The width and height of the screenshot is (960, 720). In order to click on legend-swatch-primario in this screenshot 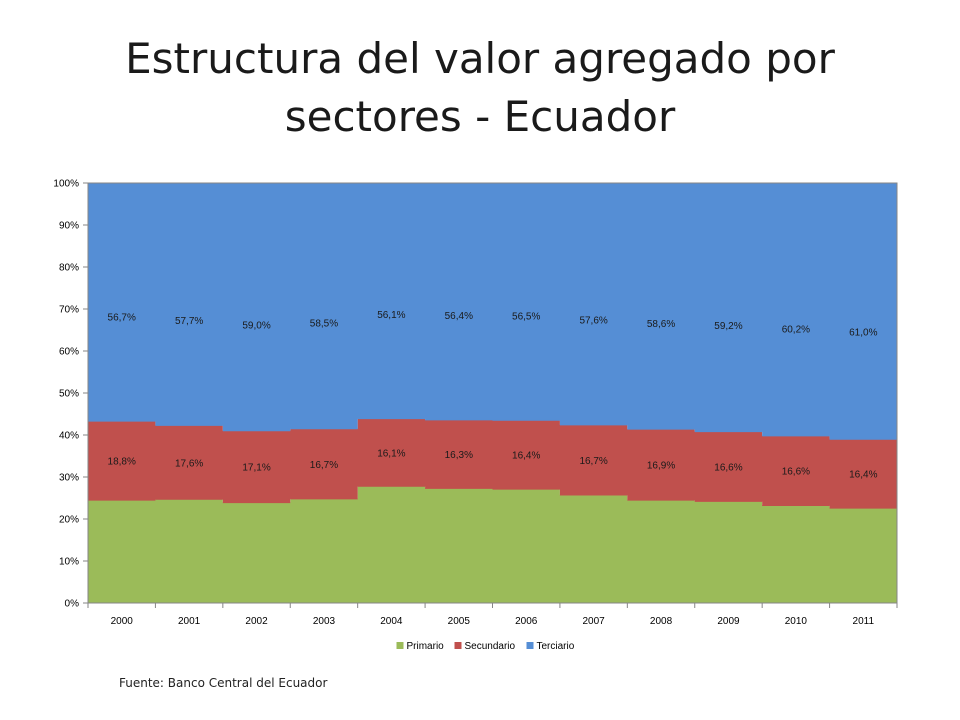, I will do `click(400, 645)`.